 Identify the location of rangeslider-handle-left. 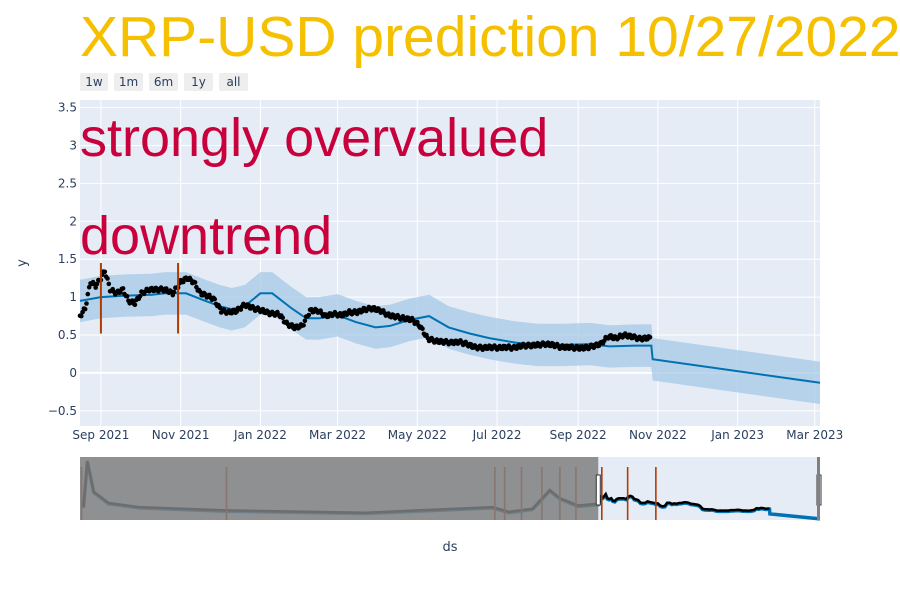
(598, 490).